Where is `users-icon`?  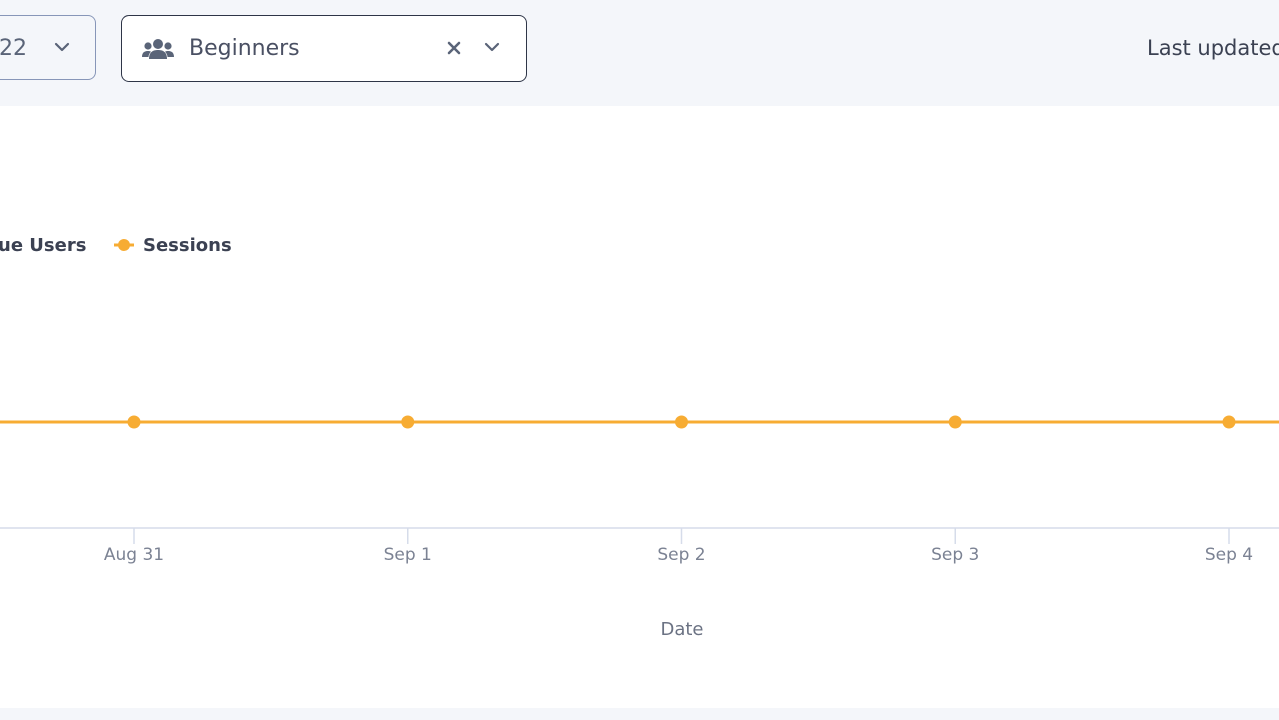 users-icon is located at coordinates (158, 49).